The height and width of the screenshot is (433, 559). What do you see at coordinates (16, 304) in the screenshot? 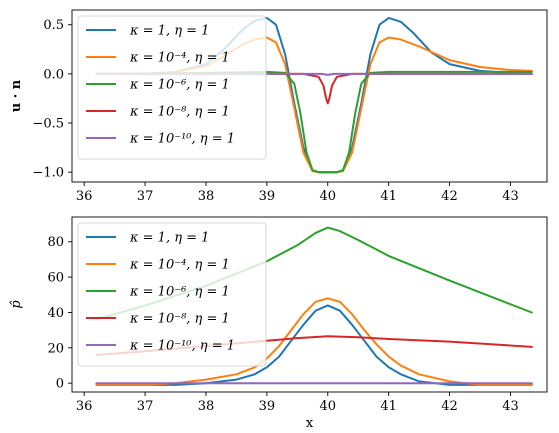
I see `y-axis-label: p̂` at bounding box center [16, 304].